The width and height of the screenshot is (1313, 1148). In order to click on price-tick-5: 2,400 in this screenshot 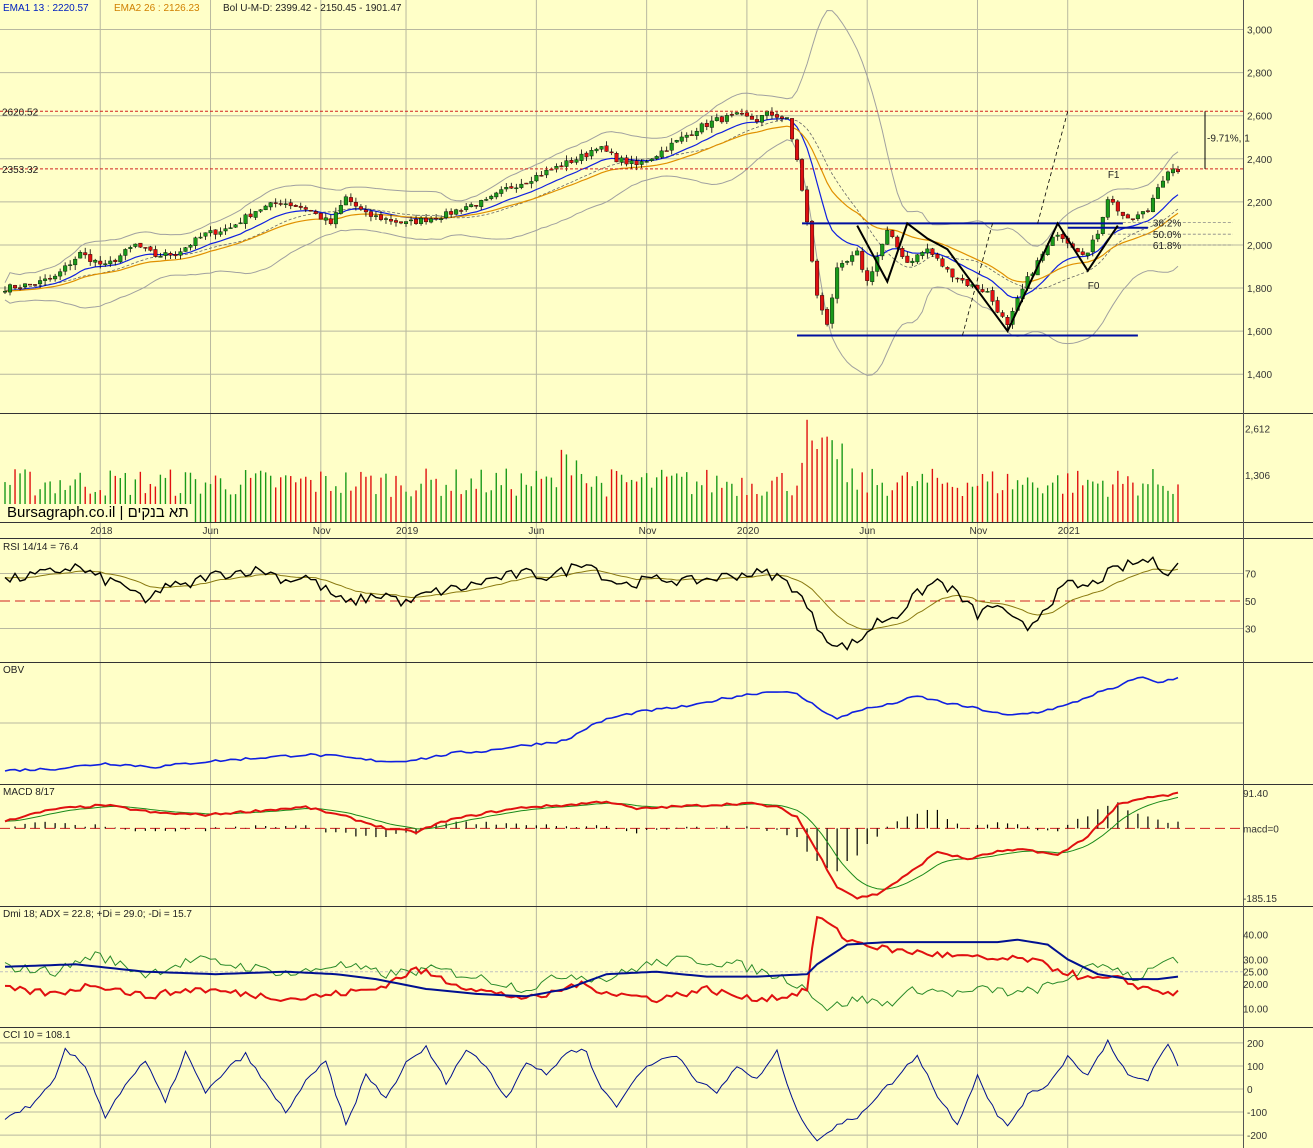, I will do `click(1259, 160)`.